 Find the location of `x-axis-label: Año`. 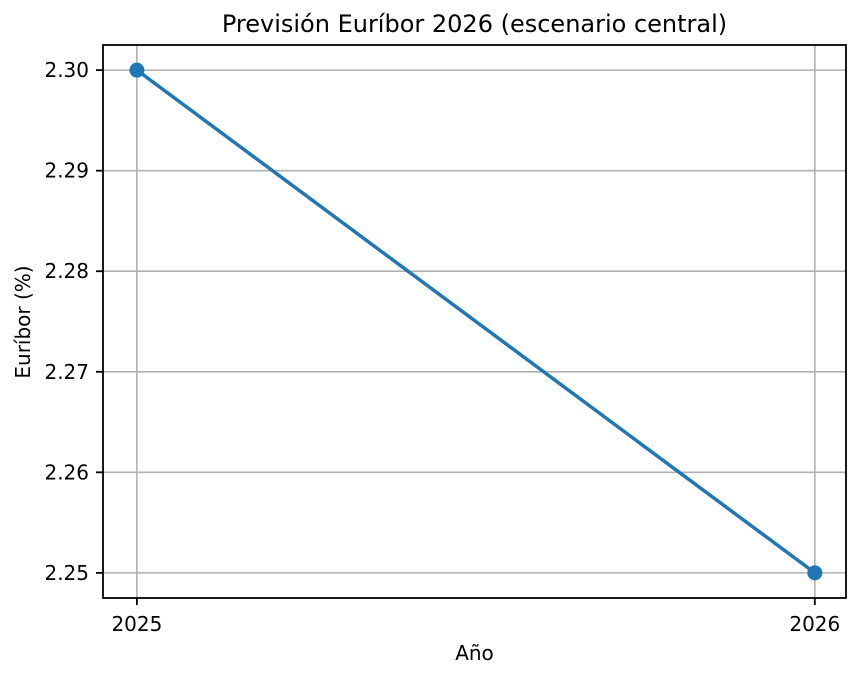

x-axis-label: Año is located at coordinates (474, 653).